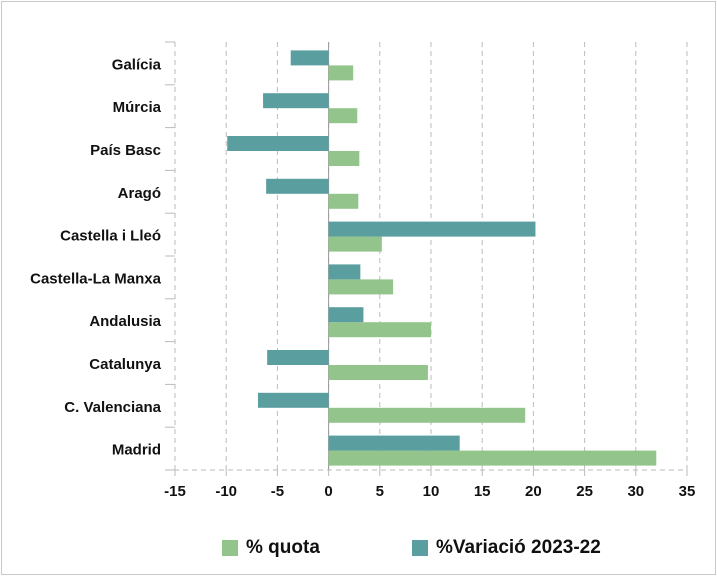 This screenshot has width=717, height=576. I want to click on y-tick-label: Andalusia, so click(125, 321).